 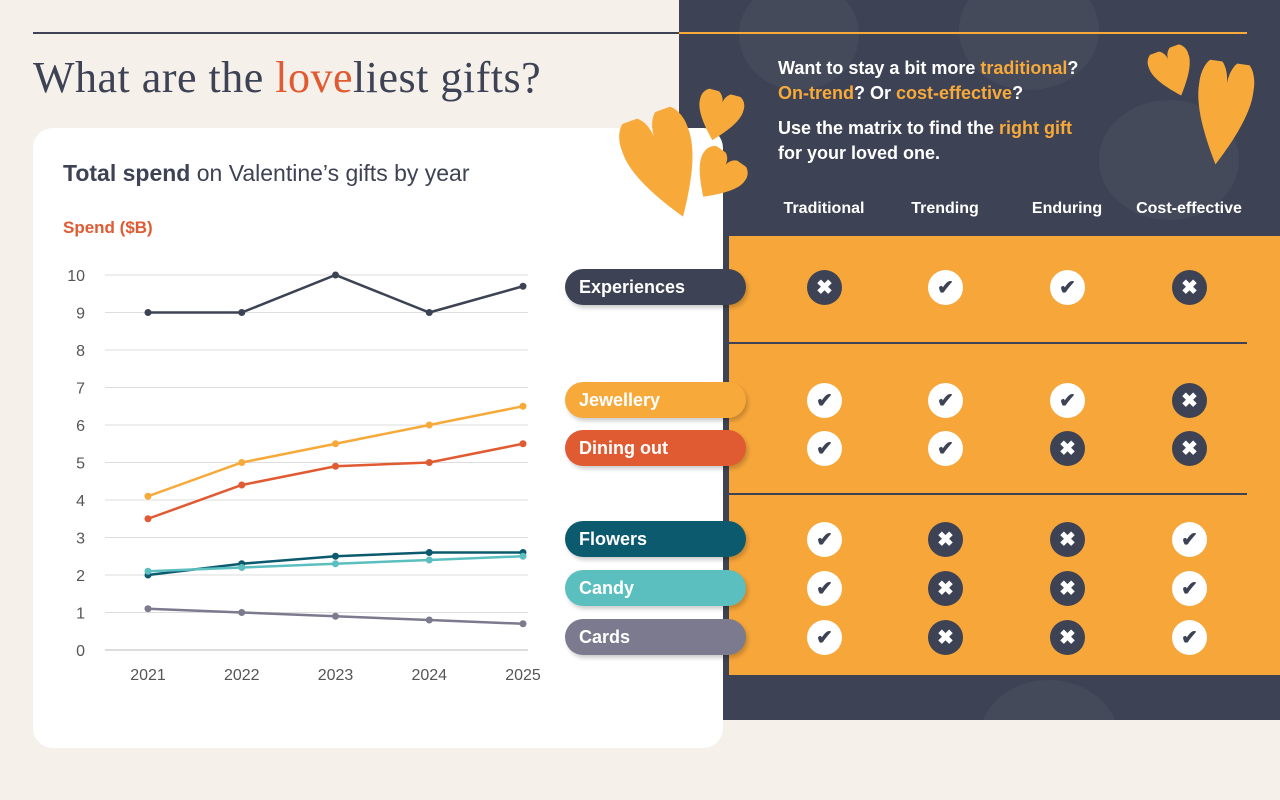 What do you see at coordinates (108, 227) in the screenshot?
I see `y-axis-label: Spend ($B)` at bounding box center [108, 227].